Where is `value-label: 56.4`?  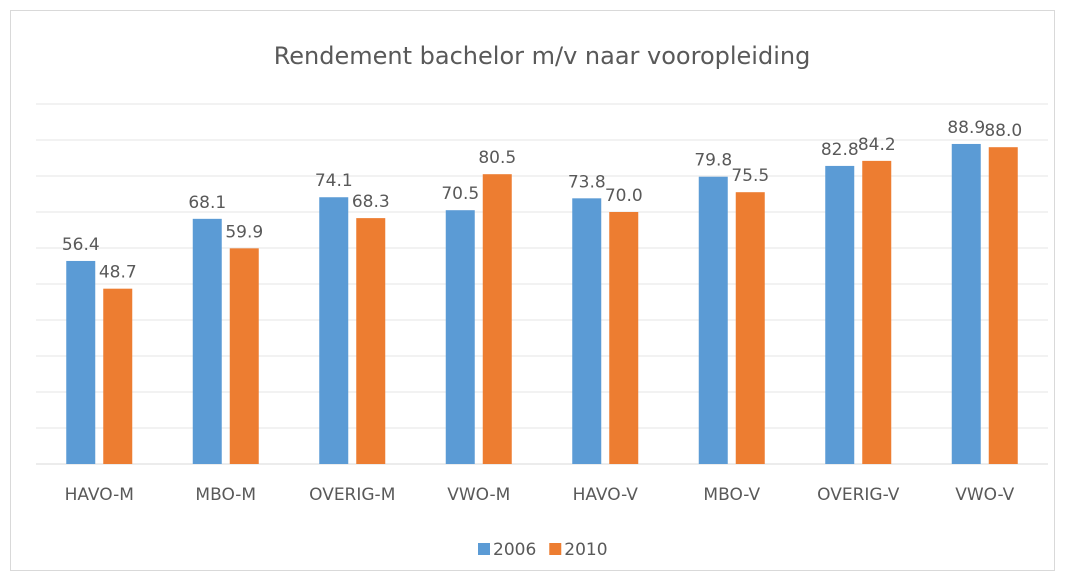
value-label: 56.4 is located at coordinates (81, 245).